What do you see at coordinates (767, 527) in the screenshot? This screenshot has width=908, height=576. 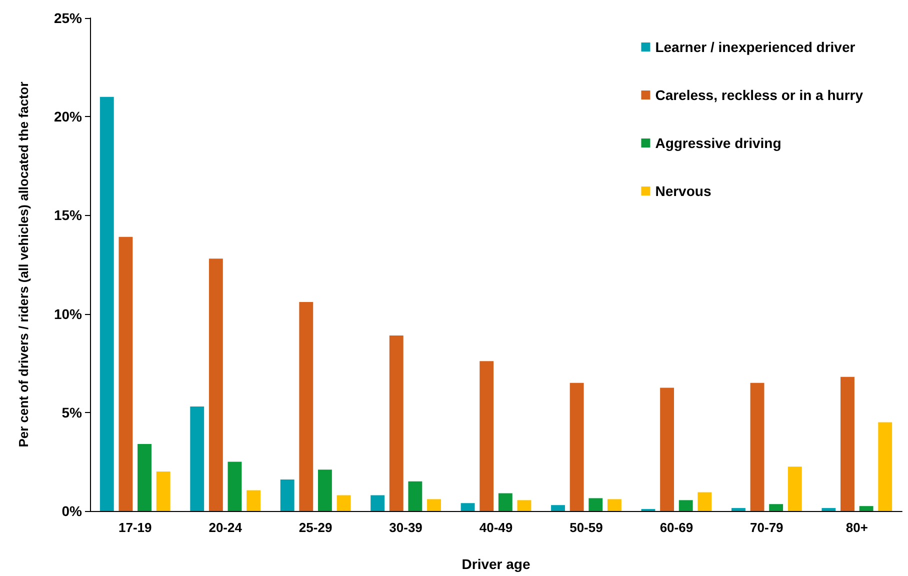 I see `x-tick-label: 70-79` at bounding box center [767, 527].